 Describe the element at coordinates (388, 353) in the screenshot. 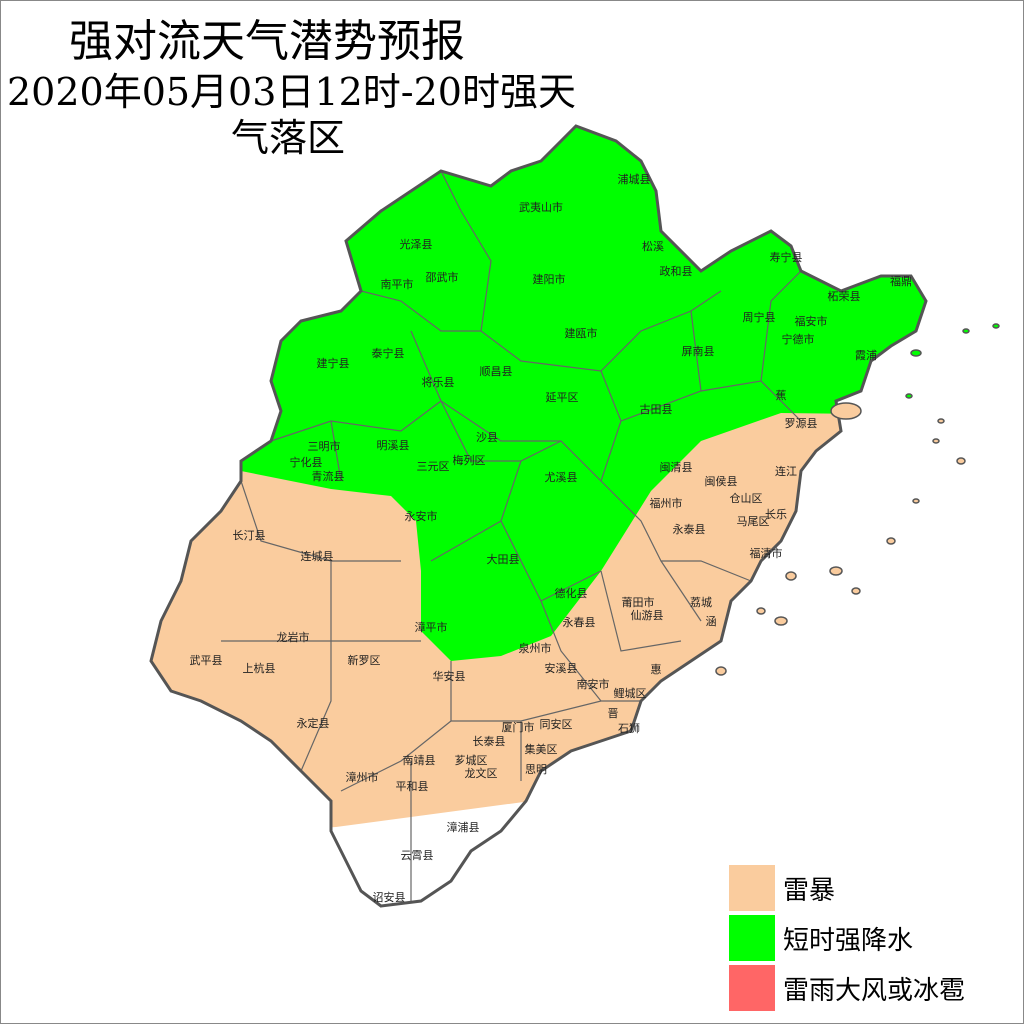

I see `county-label: 泰宁县` at that location.